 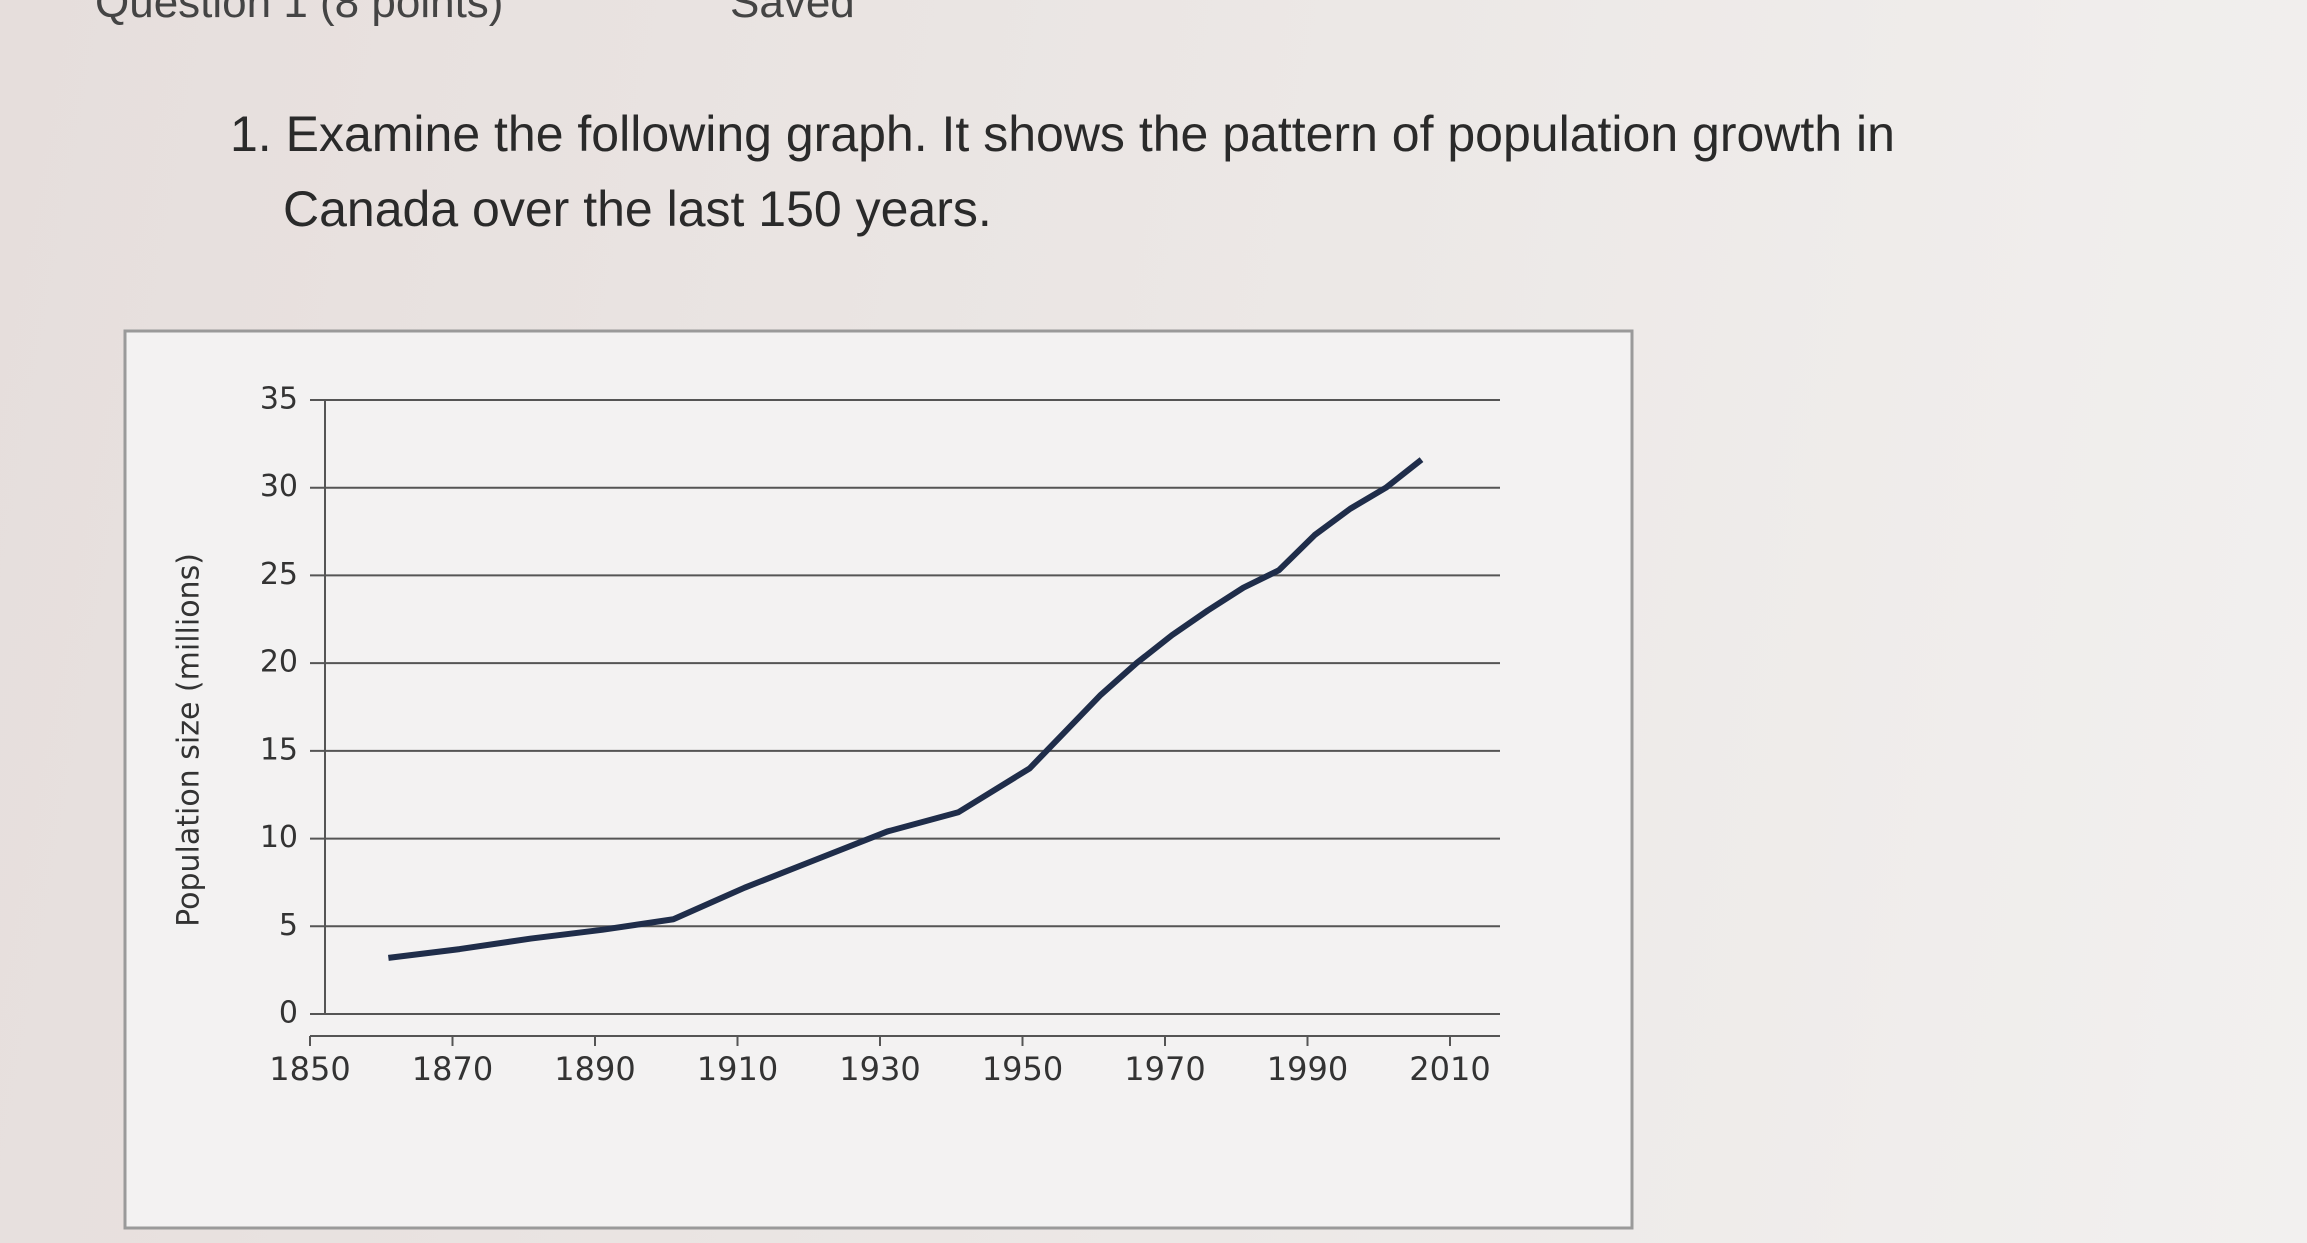 I want to click on x-tick-label: 1950, so click(x=1022, y=1069).